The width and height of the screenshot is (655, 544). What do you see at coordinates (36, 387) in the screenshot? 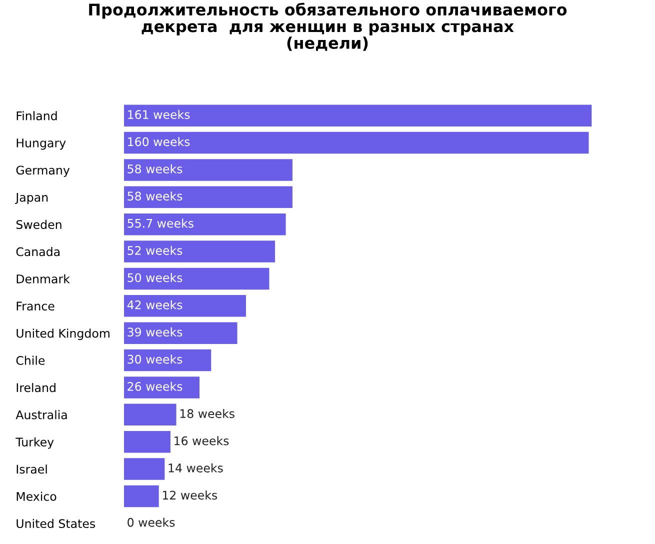
I see `y-tick-label: Ireland` at bounding box center [36, 387].